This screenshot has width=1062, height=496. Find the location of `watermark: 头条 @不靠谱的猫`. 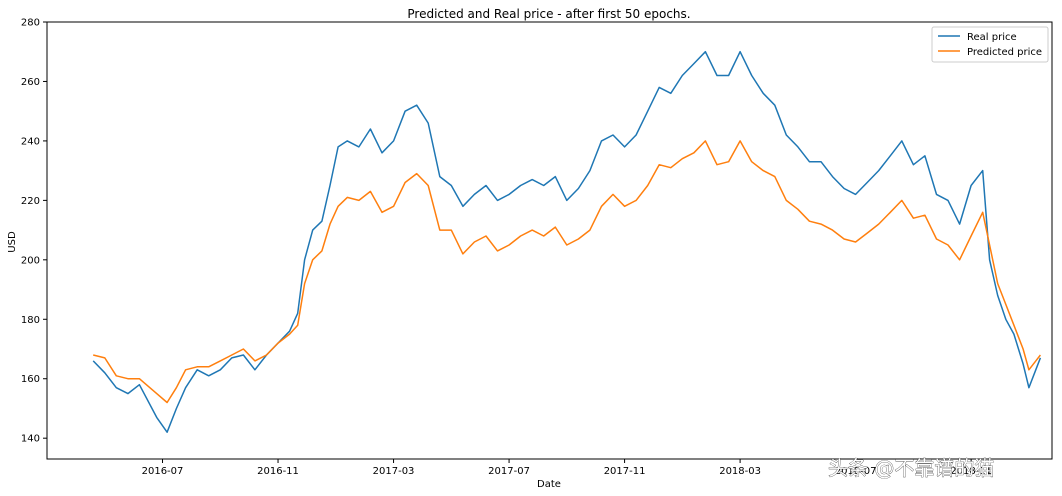

watermark: 头条 @不靠谱的猫 is located at coordinates (911, 468).